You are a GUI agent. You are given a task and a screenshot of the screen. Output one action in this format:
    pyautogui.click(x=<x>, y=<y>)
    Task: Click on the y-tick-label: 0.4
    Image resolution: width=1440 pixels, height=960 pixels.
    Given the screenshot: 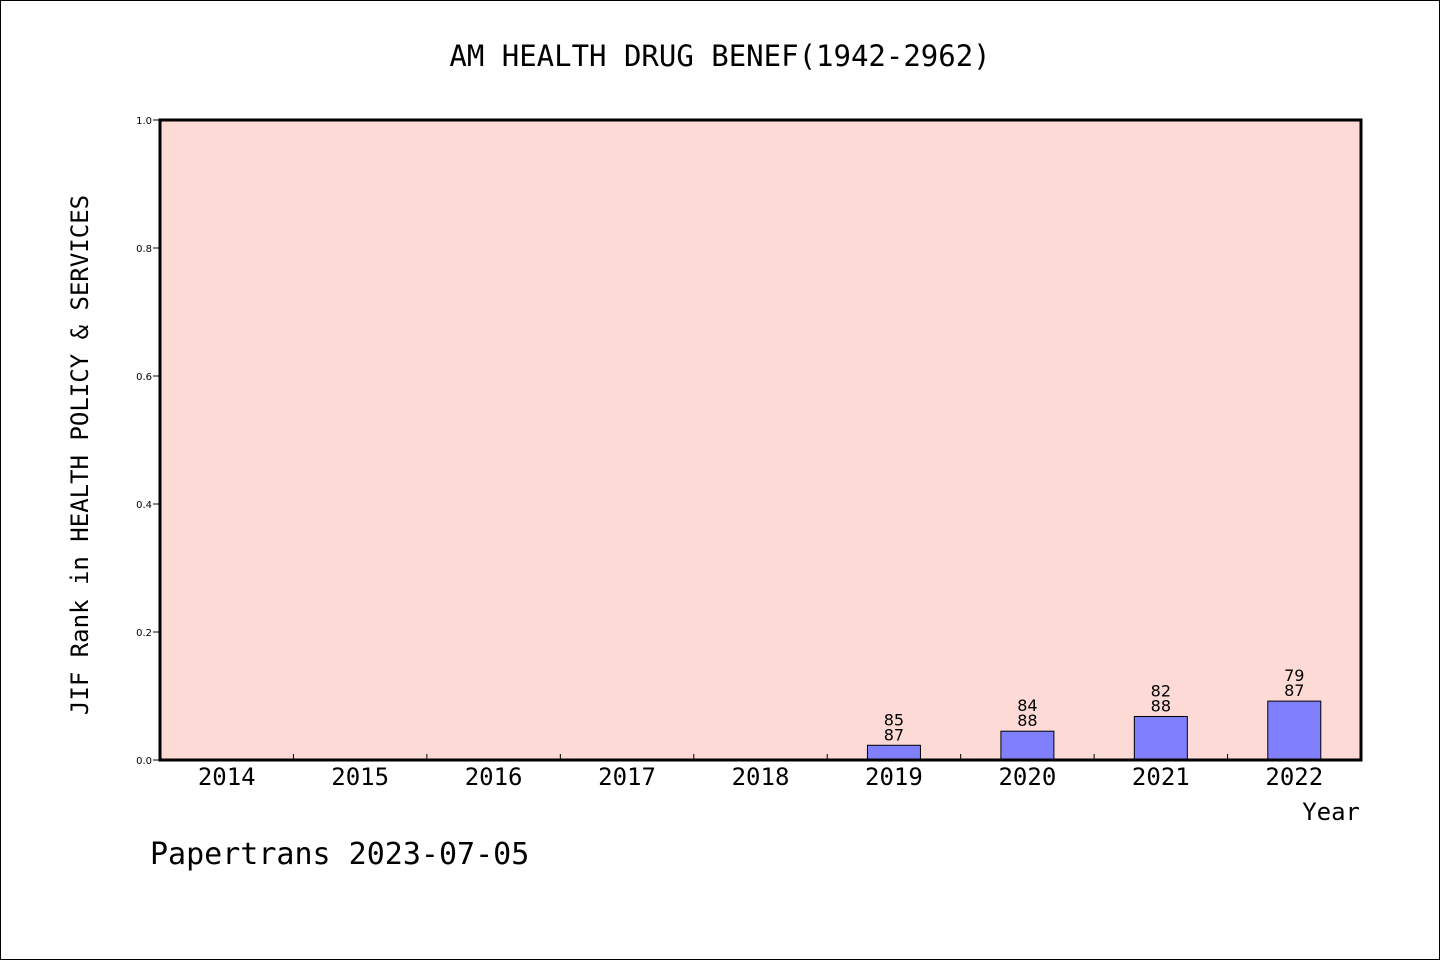 What is the action you would take?
    pyautogui.click(x=144, y=505)
    